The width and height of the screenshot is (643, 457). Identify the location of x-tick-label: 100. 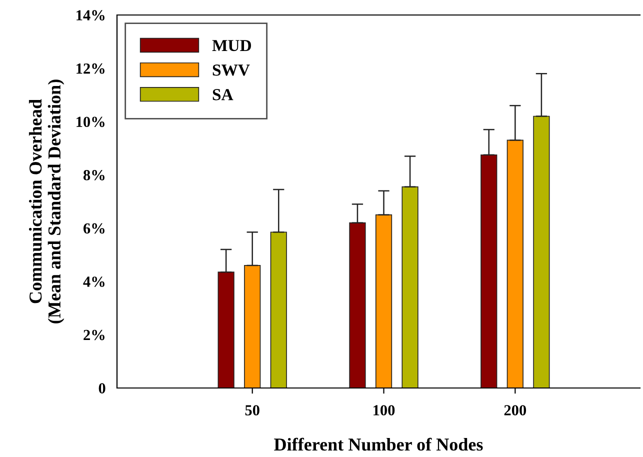
(384, 410).